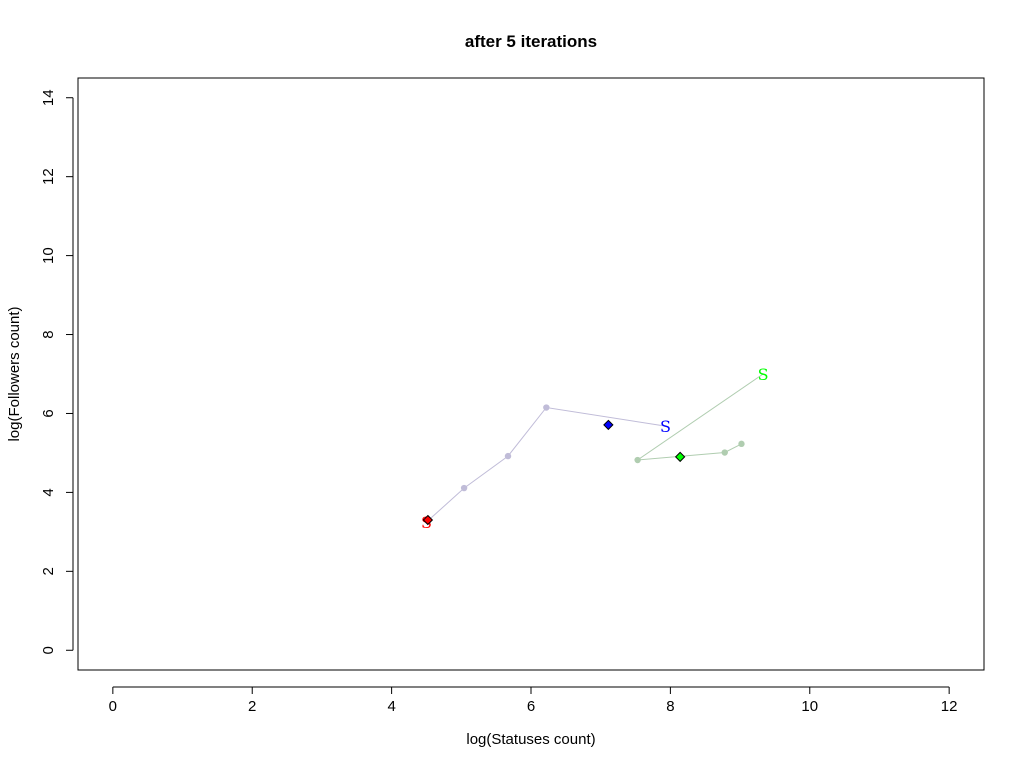 This screenshot has width=1024, height=768. I want to click on x-tick-label: 2, so click(252, 706).